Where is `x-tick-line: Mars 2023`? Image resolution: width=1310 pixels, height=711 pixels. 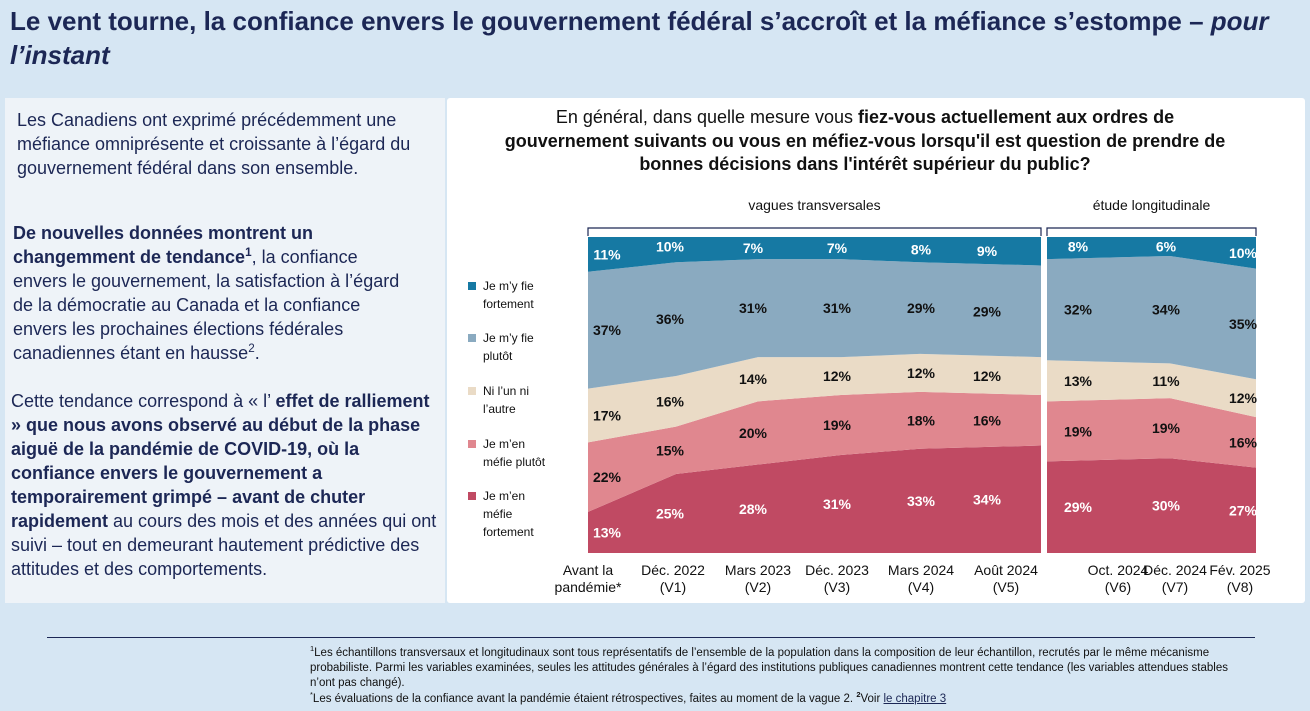
x-tick-line: Mars 2023 is located at coordinates (758, 570).